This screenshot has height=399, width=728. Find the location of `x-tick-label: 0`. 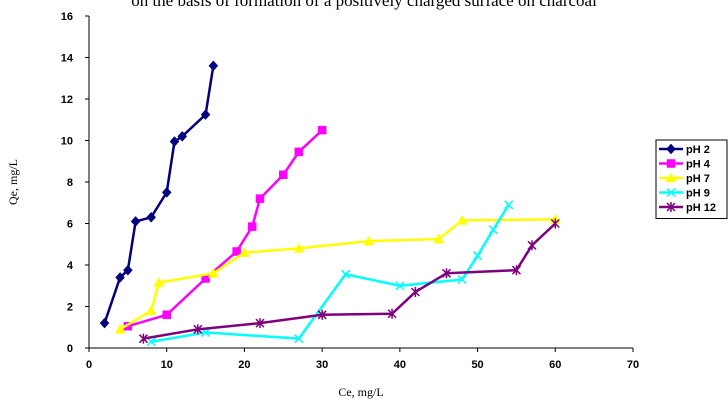

x-tick-label: 0 is located at coordinates (89, 365).